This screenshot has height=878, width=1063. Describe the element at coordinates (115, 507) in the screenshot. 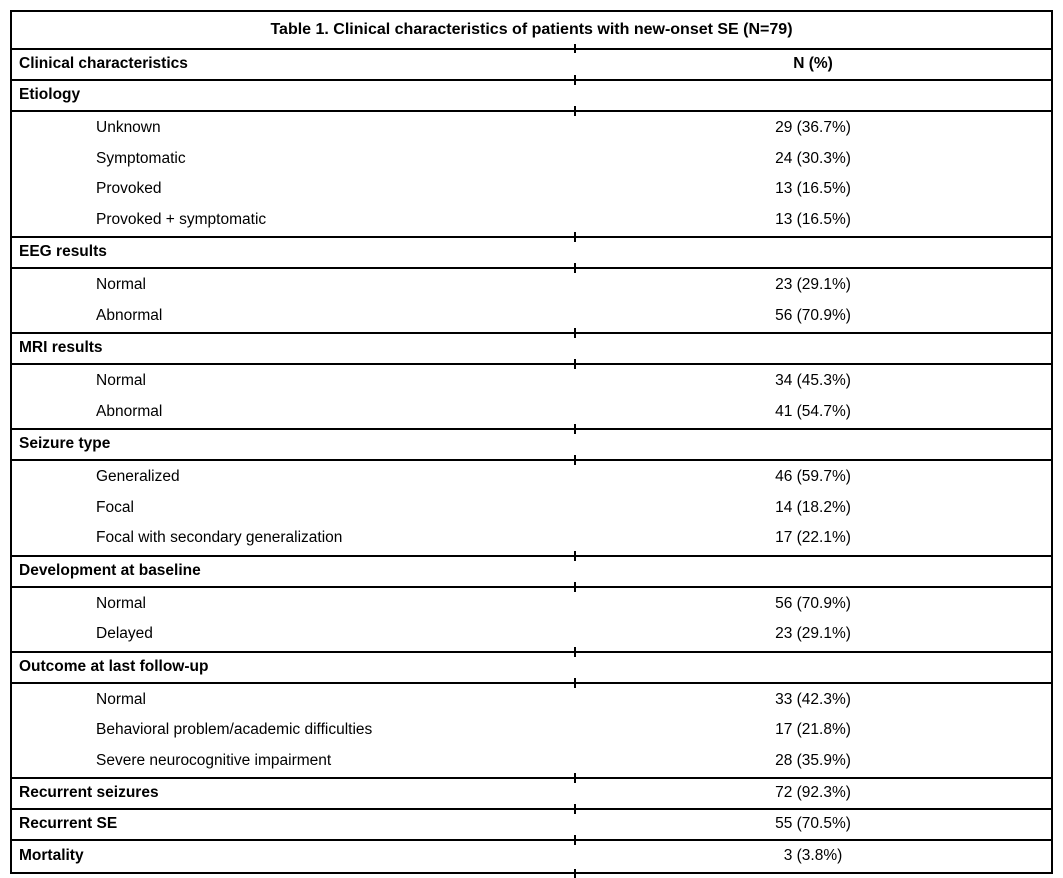

I see `item-label: Focal` at that location.